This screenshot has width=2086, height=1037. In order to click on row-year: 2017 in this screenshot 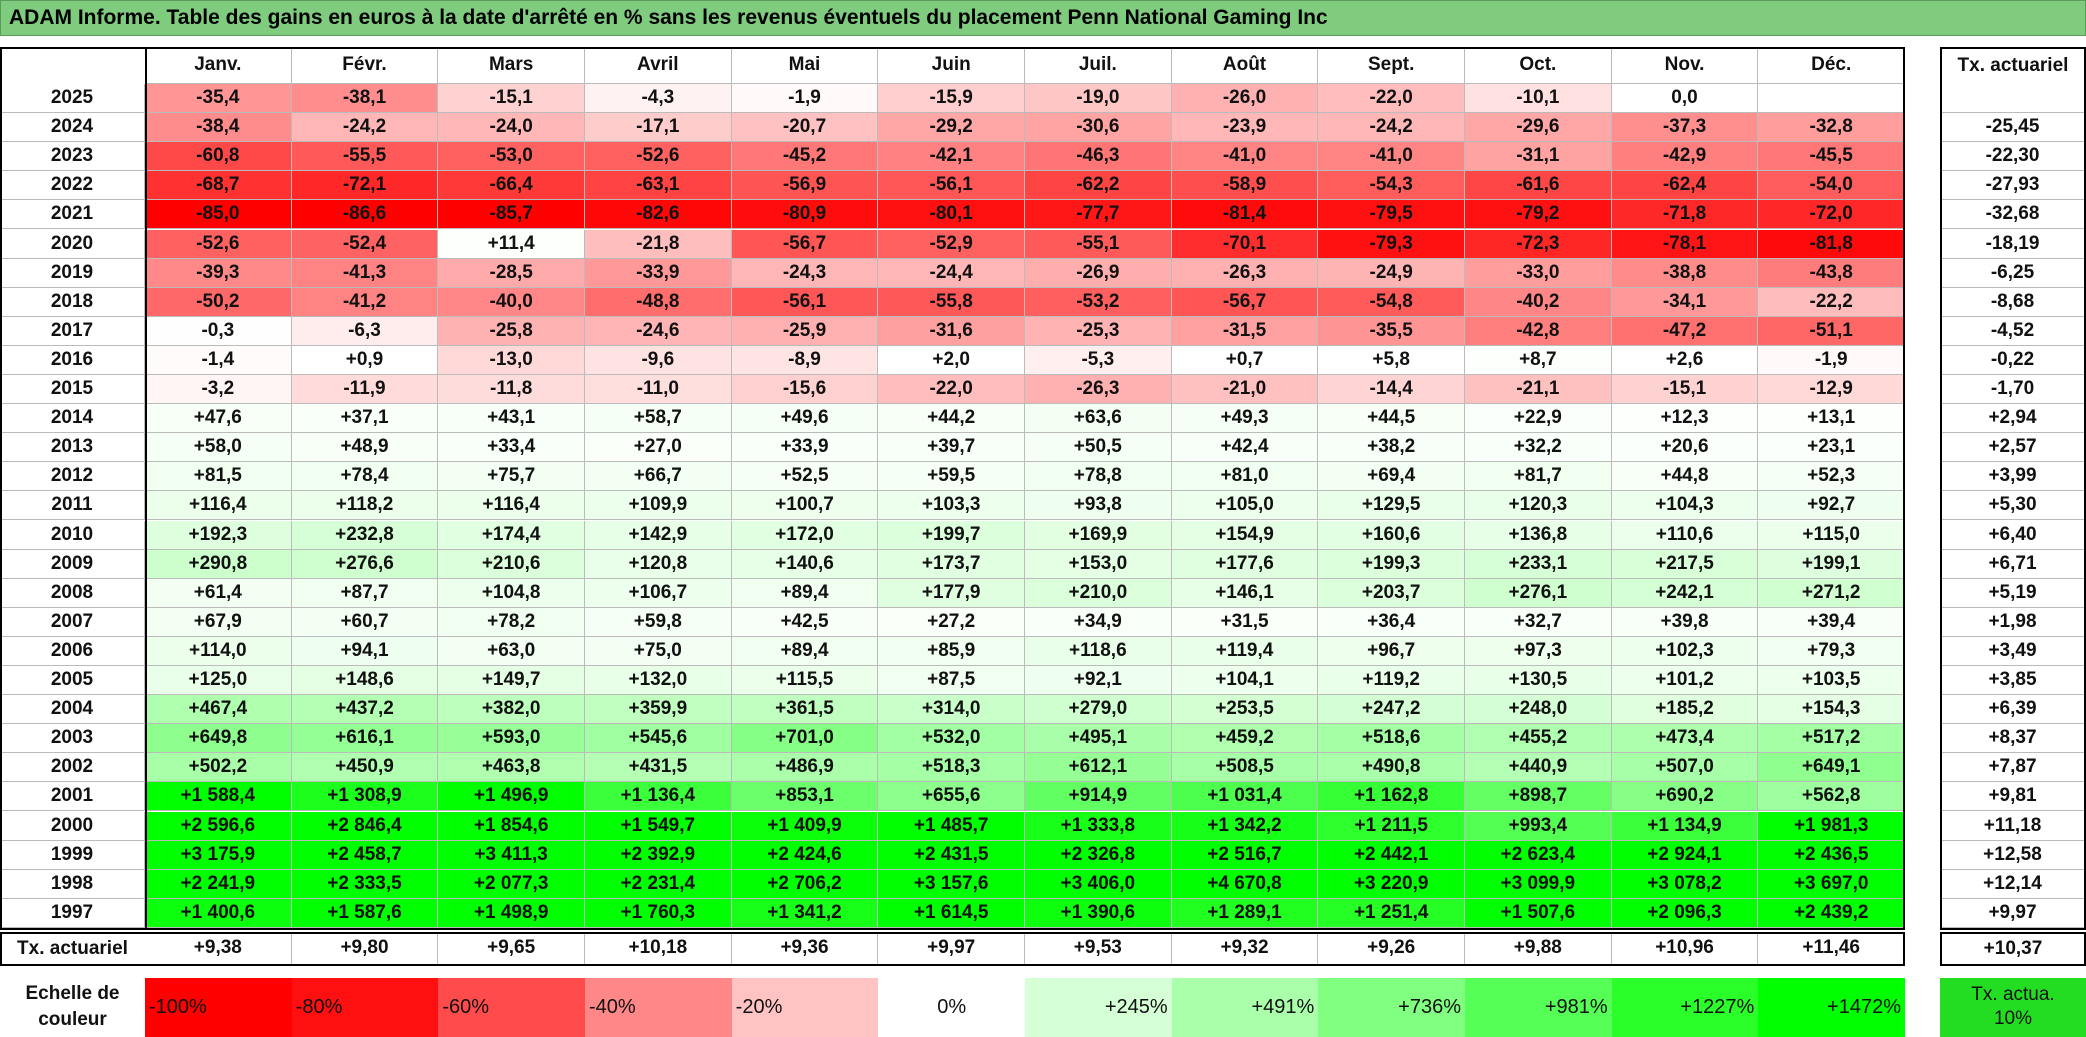, I will do `click(72, 331)`.